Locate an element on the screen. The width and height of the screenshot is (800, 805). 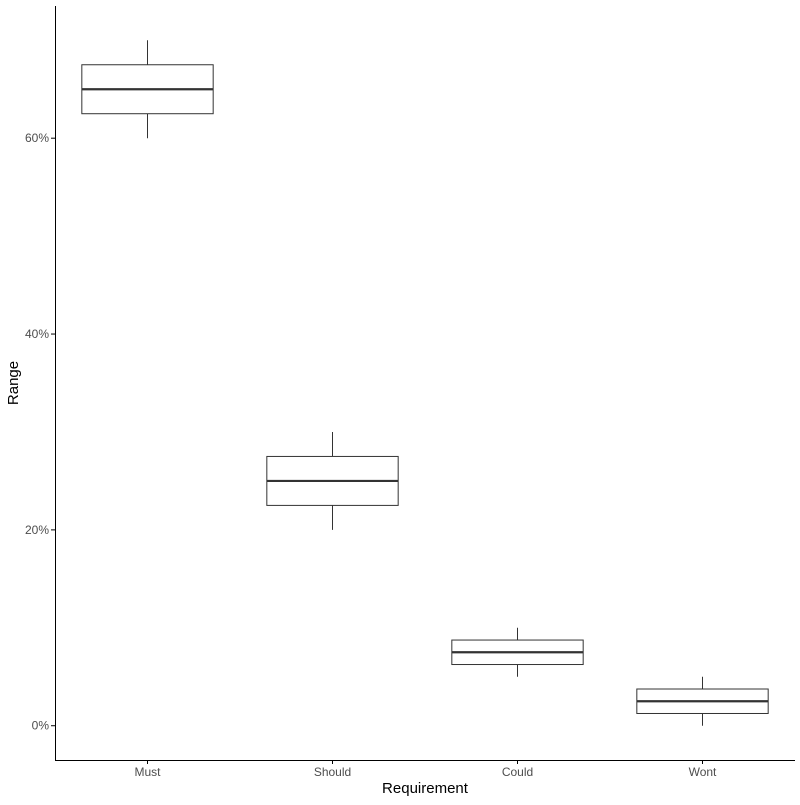
y-ticks-layer: 0% 20% 40% 60% is located at coordinates (40, 432).